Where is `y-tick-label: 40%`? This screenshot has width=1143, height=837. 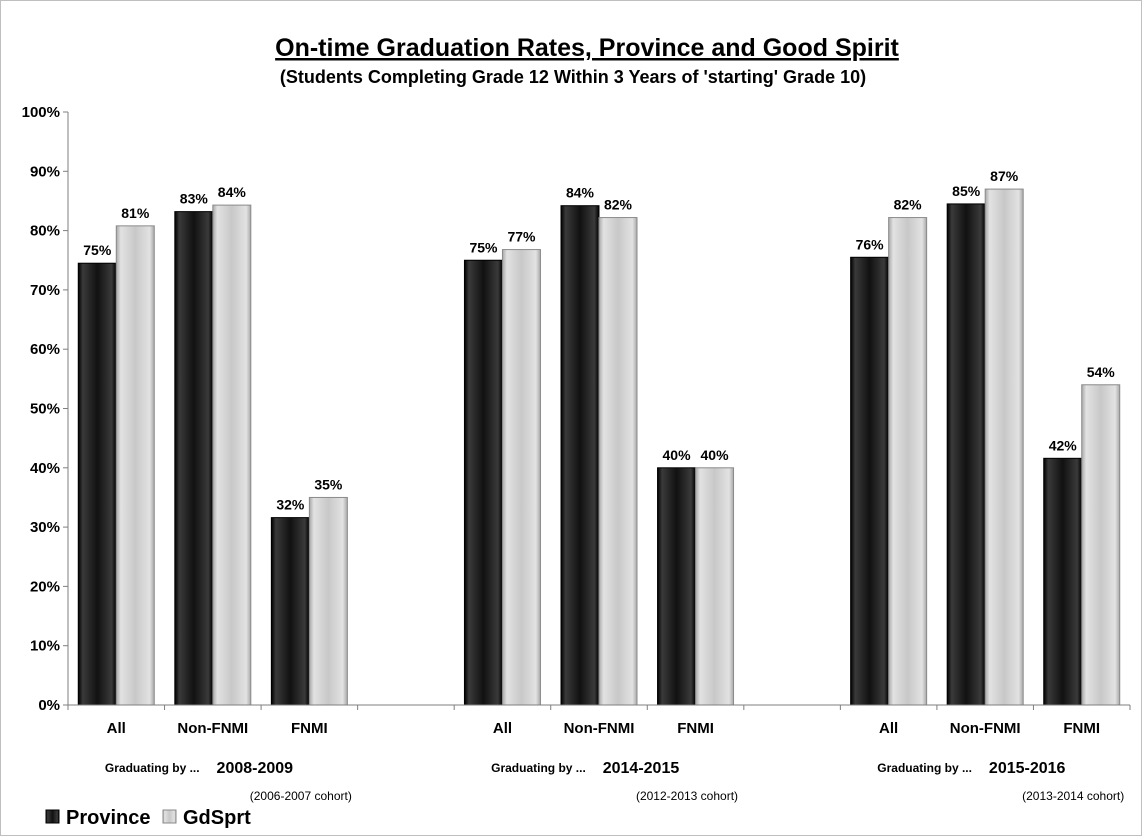
y-tick-label: 40% is located at coordinates (45, 468).